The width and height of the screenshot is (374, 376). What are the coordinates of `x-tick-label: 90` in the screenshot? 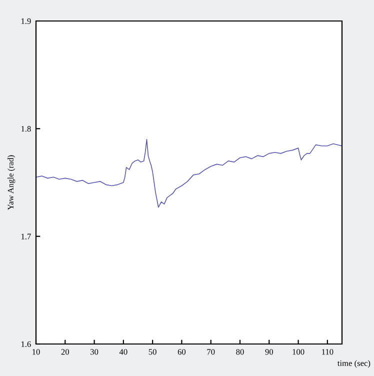 It's located at (269, 352).